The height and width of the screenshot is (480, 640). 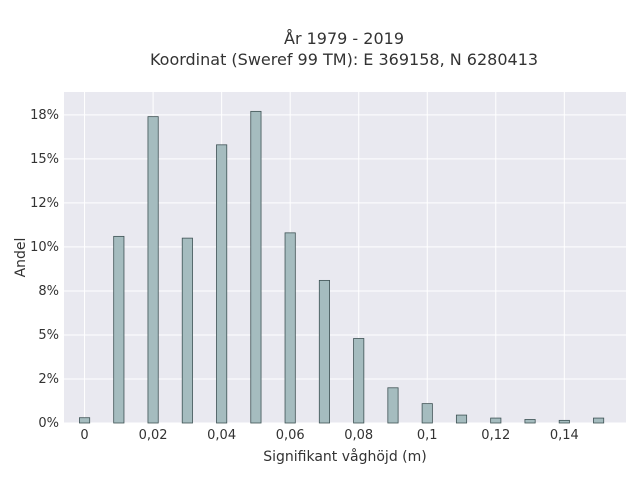 What do you see at coordinates (329, 435) in the screenshot?
I see `x-axis-ticks: 0 0,02 0,04 0,06 0,08 0,1 0,12 0,14` at bounding box center [329, 435].